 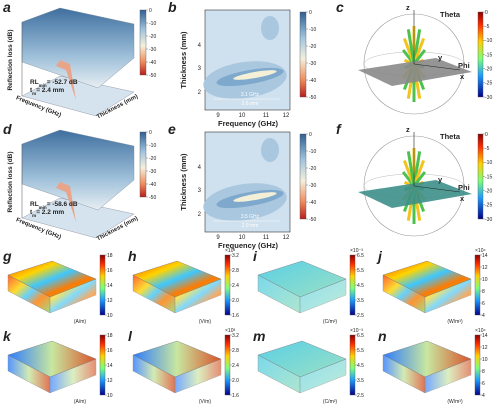 I want to click on colorbar-exponent: ×10⁴, so click(x=480, y=251).